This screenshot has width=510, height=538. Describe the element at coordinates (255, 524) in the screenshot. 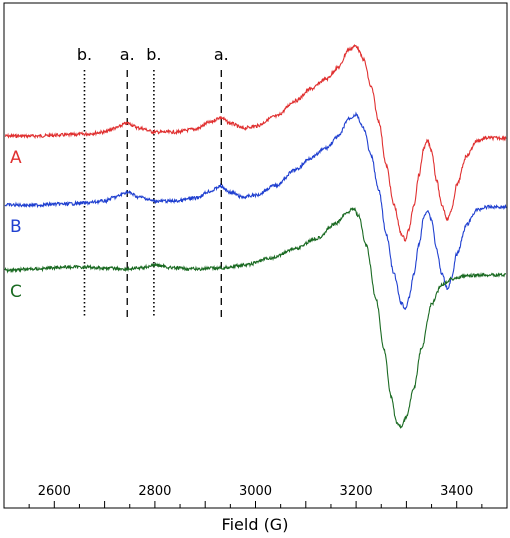

I see `x-axis-title: Field (G)` at that location.